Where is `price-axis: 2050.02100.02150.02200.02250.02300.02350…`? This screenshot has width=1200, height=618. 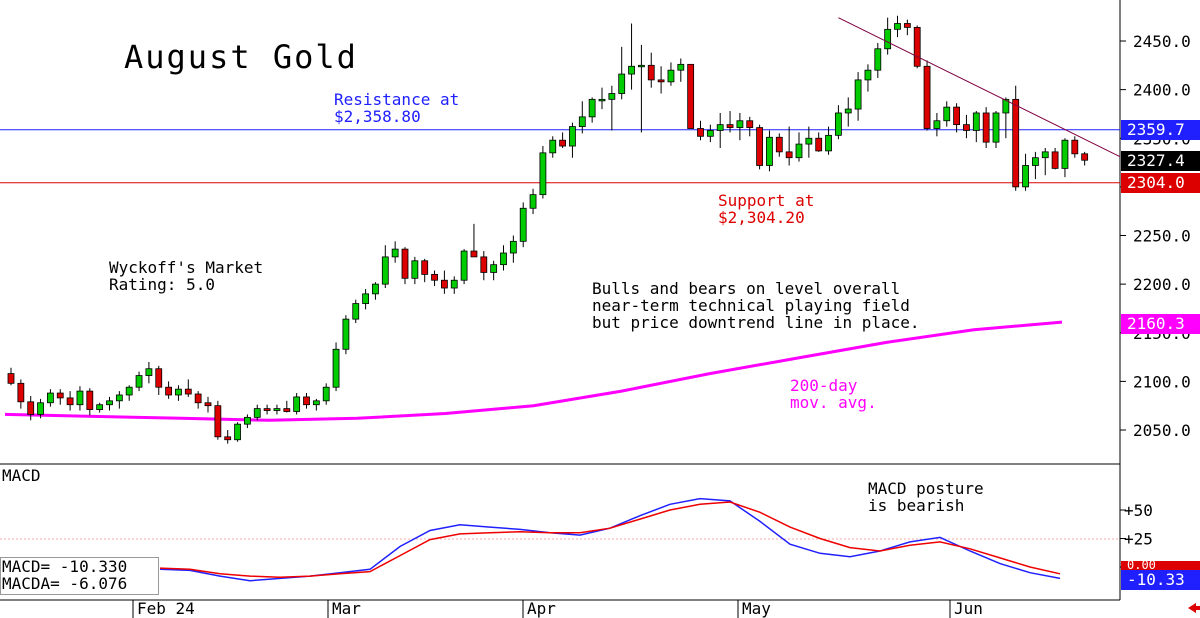 price-axis: 2050.02100.02150.02200.02250.02300.02350… is located at coordinates (1155, 236).